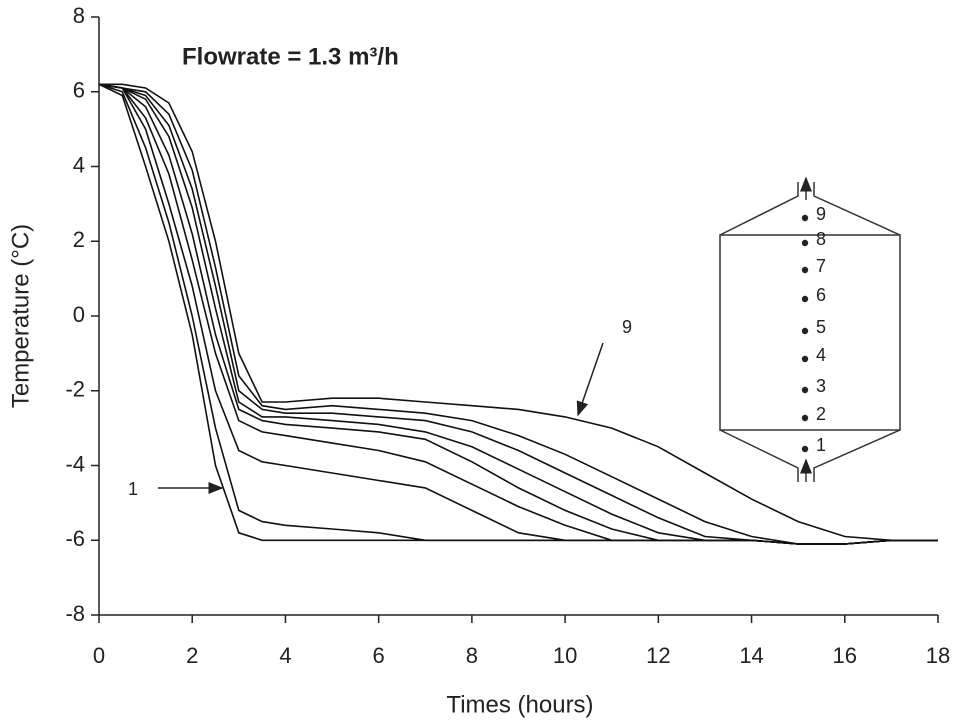 Image resolution: width=955 pixels, height=727 pixels. I want to click on tank-bottom-right, so click(857, 455).